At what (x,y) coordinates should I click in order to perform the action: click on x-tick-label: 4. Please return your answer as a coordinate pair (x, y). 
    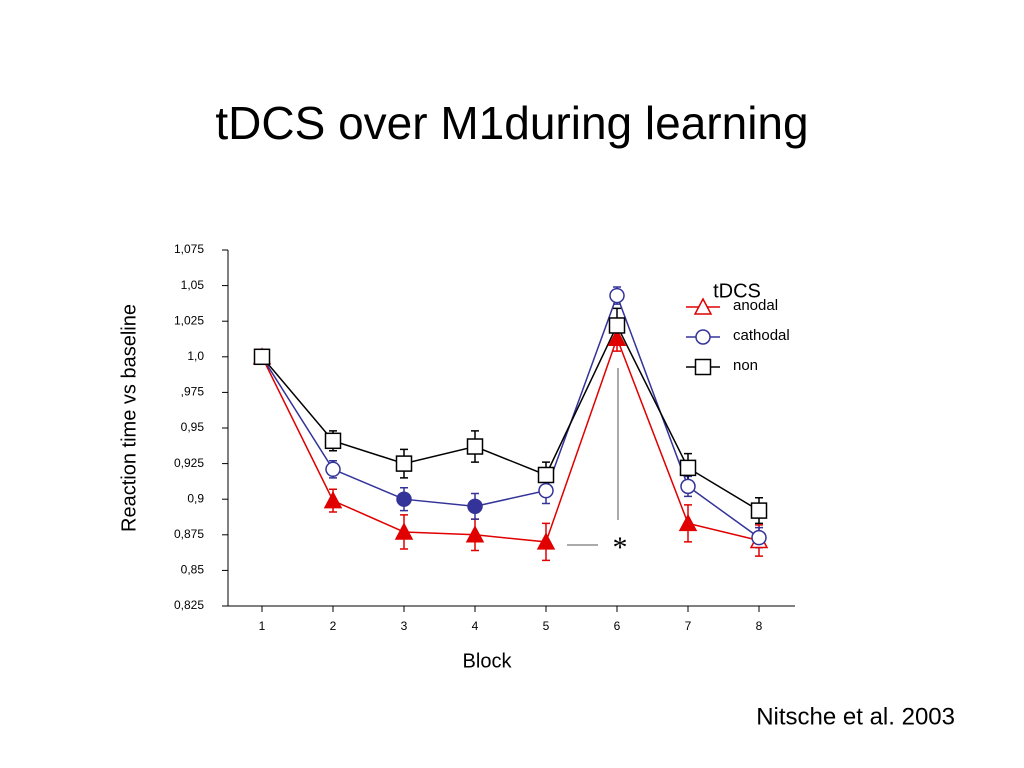
    Looking at the image, I should click on (475, 626).